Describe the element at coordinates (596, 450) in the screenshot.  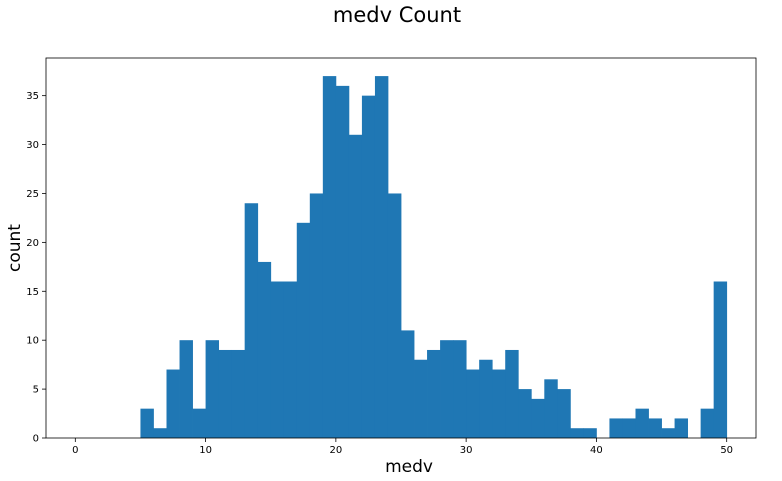
I see `x-tick-label: 40` at that location.